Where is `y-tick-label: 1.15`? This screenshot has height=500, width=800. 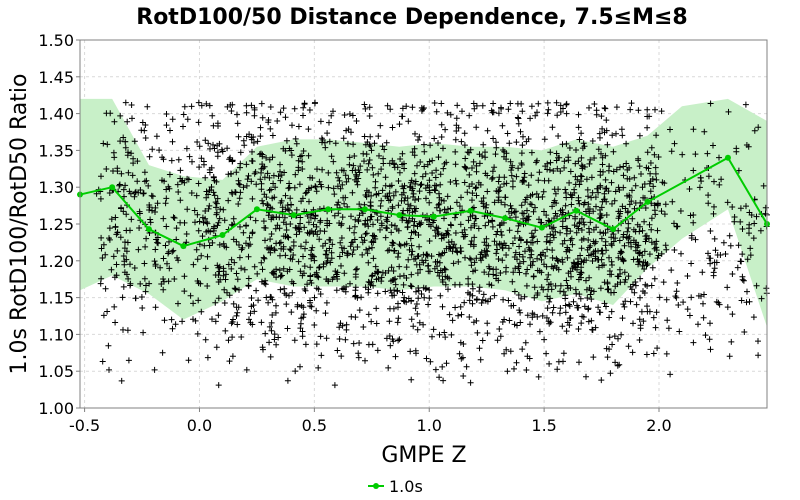 y-tick-label: 1.15 is located at coordinates (56, 298).